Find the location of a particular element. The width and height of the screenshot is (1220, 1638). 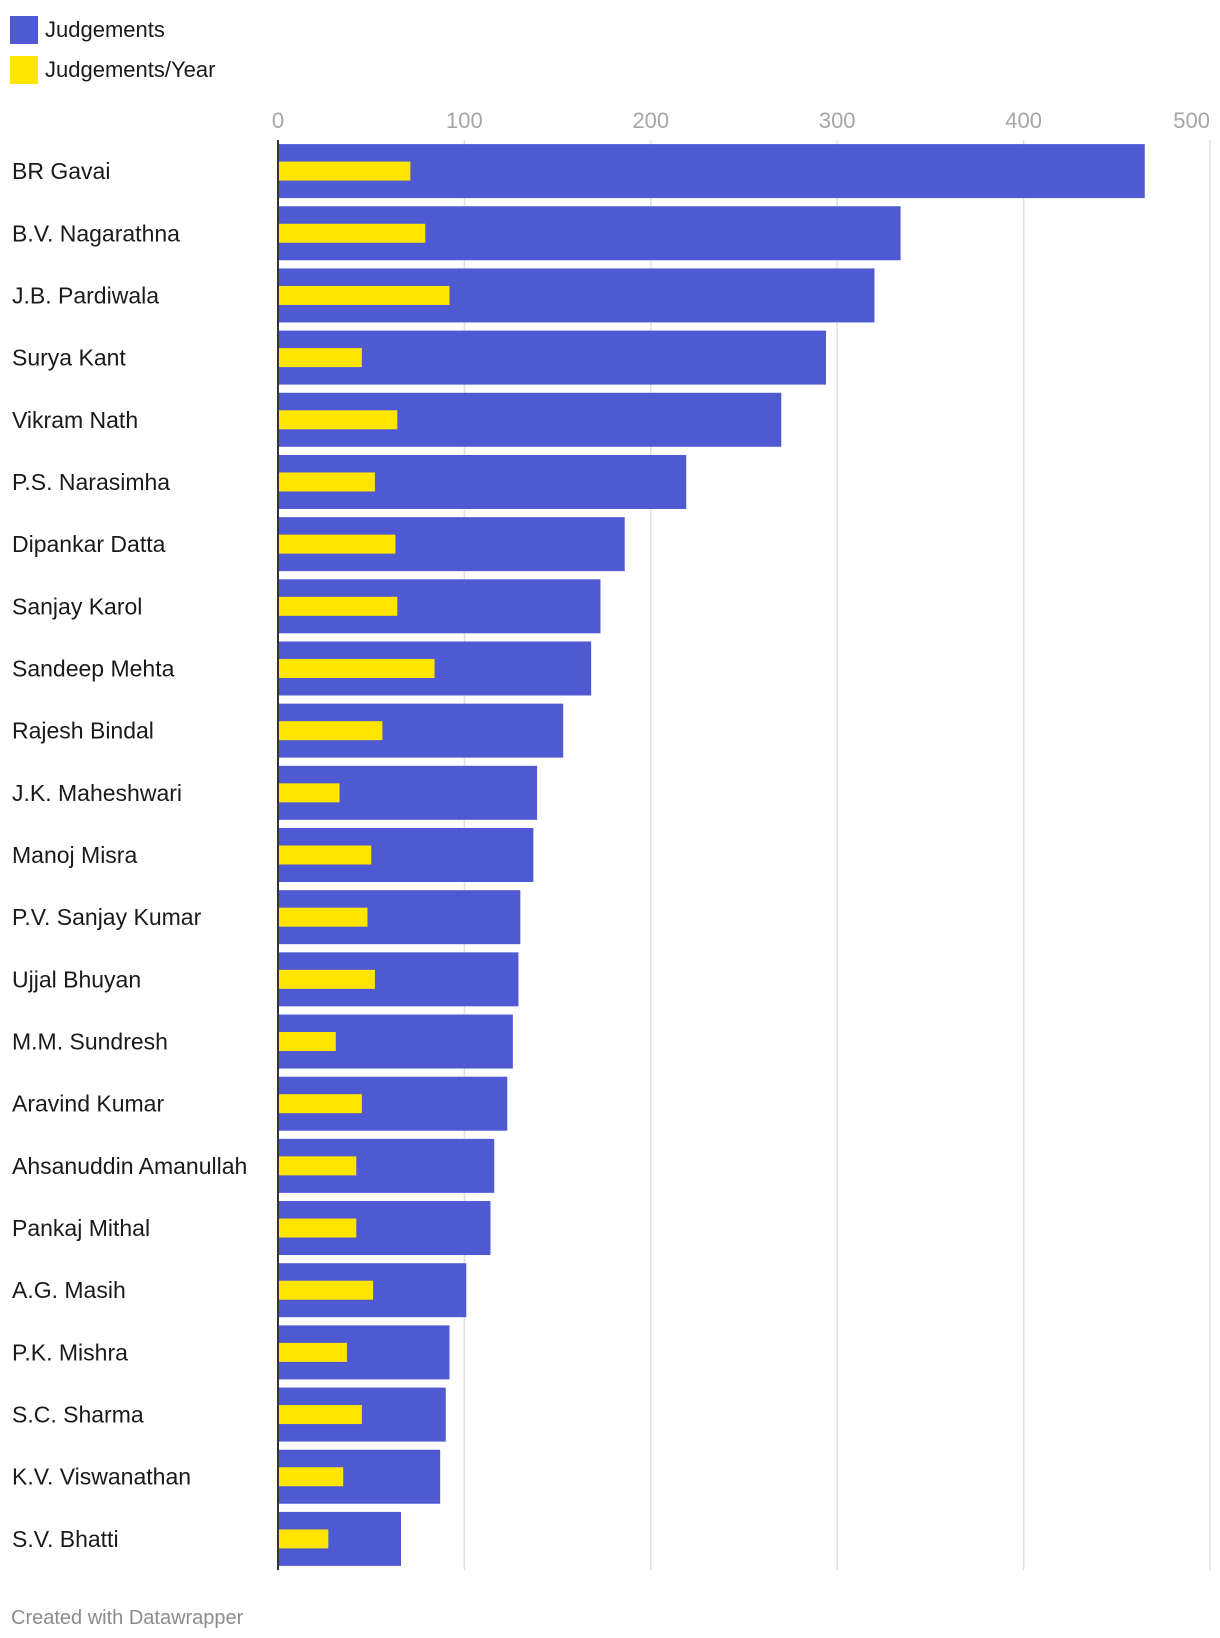

x-tick-label: 400 is located at coordinates (1023, 120).